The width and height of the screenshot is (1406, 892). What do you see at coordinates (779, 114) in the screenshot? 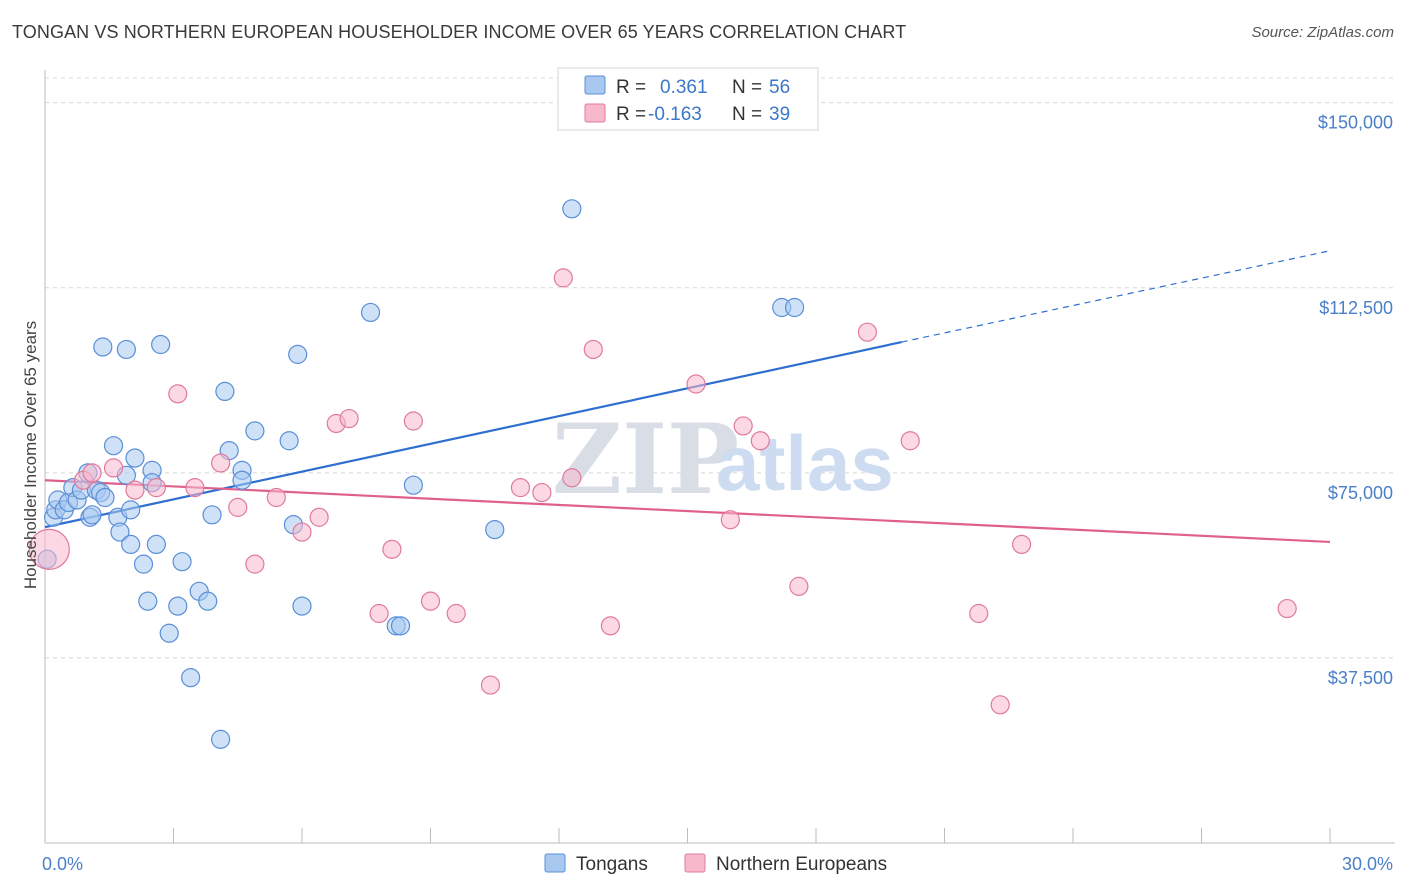
I see `legend-n-value: 39` at bounding box center [779, 114].